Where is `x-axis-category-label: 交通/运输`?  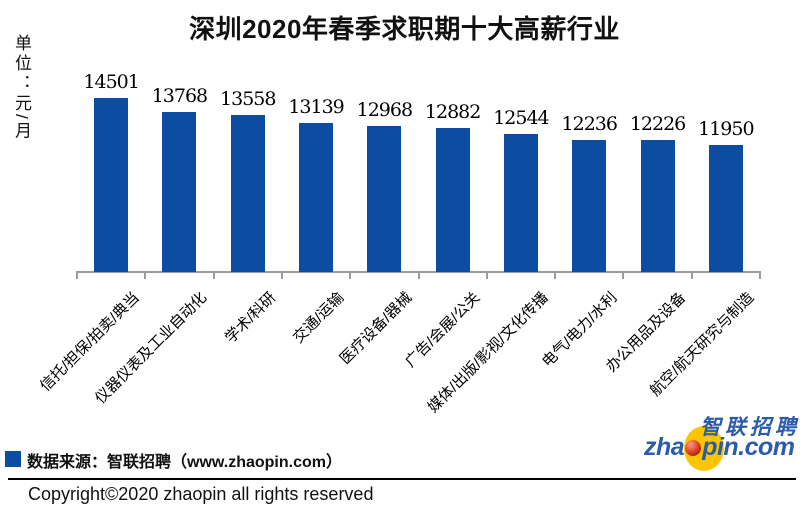
x-axis-category-label: 交通/运输 is located at coordinates (318, 318).